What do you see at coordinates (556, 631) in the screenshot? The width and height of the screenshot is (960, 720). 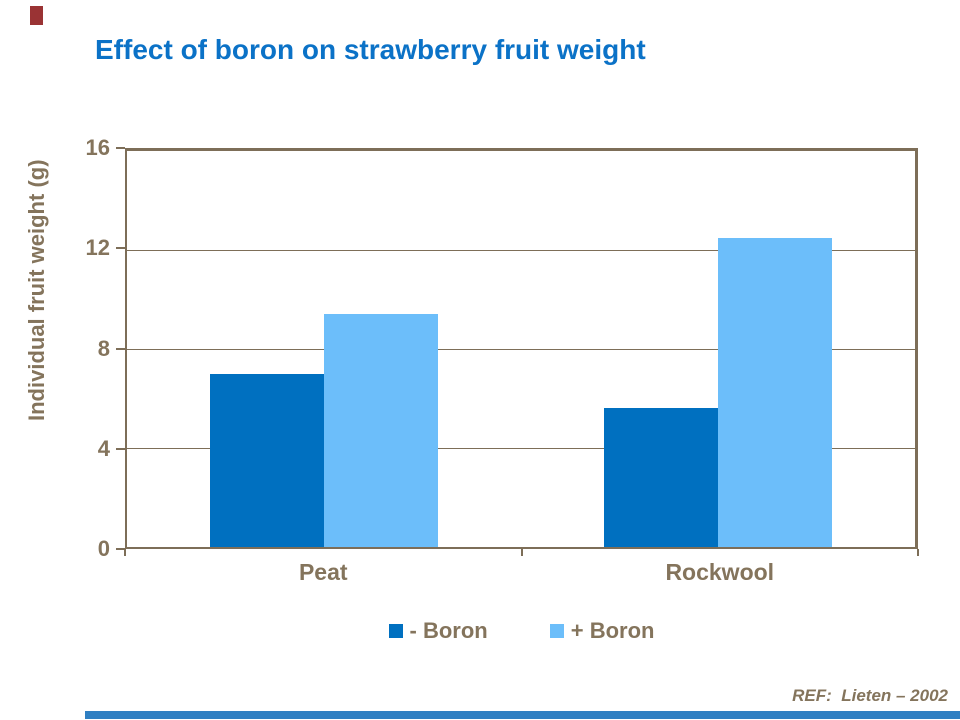 I see `legend-swatch-plus-boron` at bounding box center [556, 631].